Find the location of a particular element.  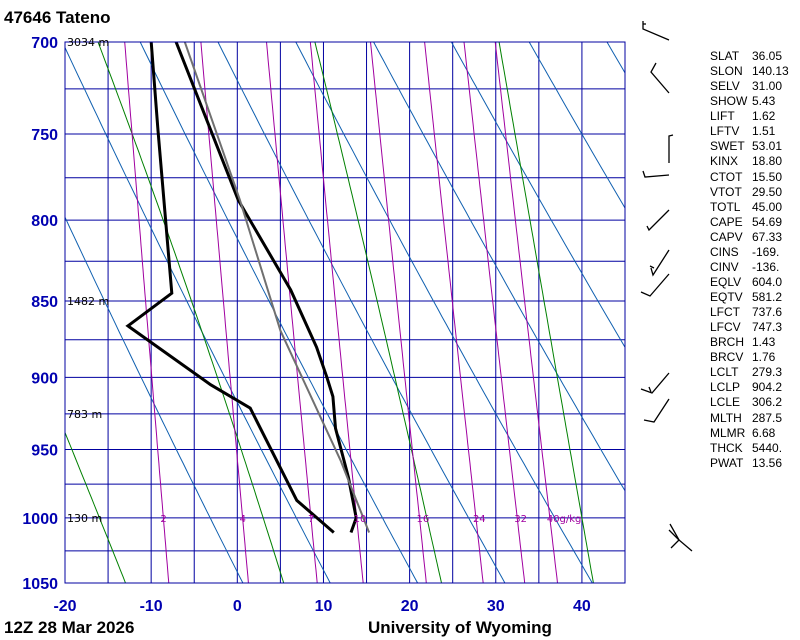

index-value: 1.62 is located at coordinates (764, 116).